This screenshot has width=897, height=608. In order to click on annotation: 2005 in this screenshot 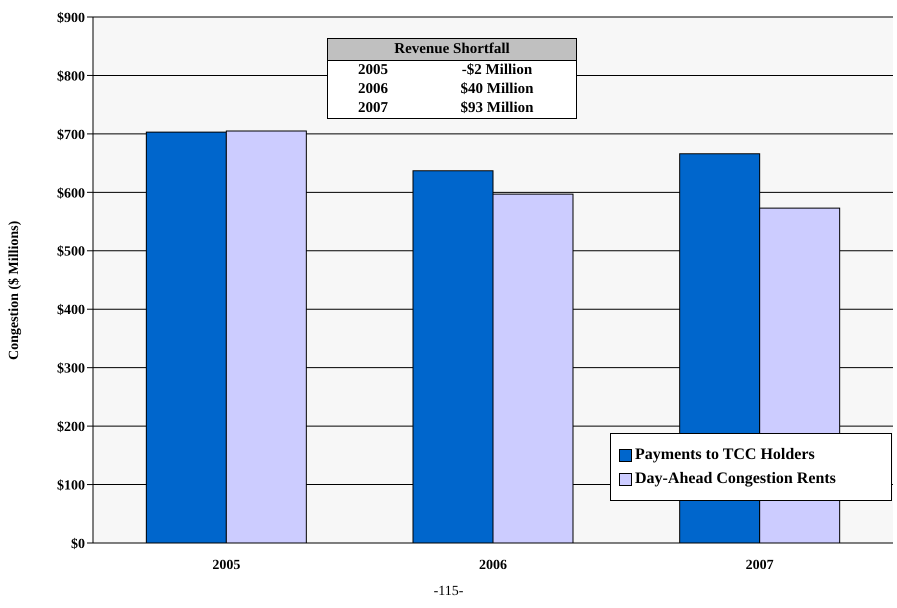, I will do `click(373, 70)`.